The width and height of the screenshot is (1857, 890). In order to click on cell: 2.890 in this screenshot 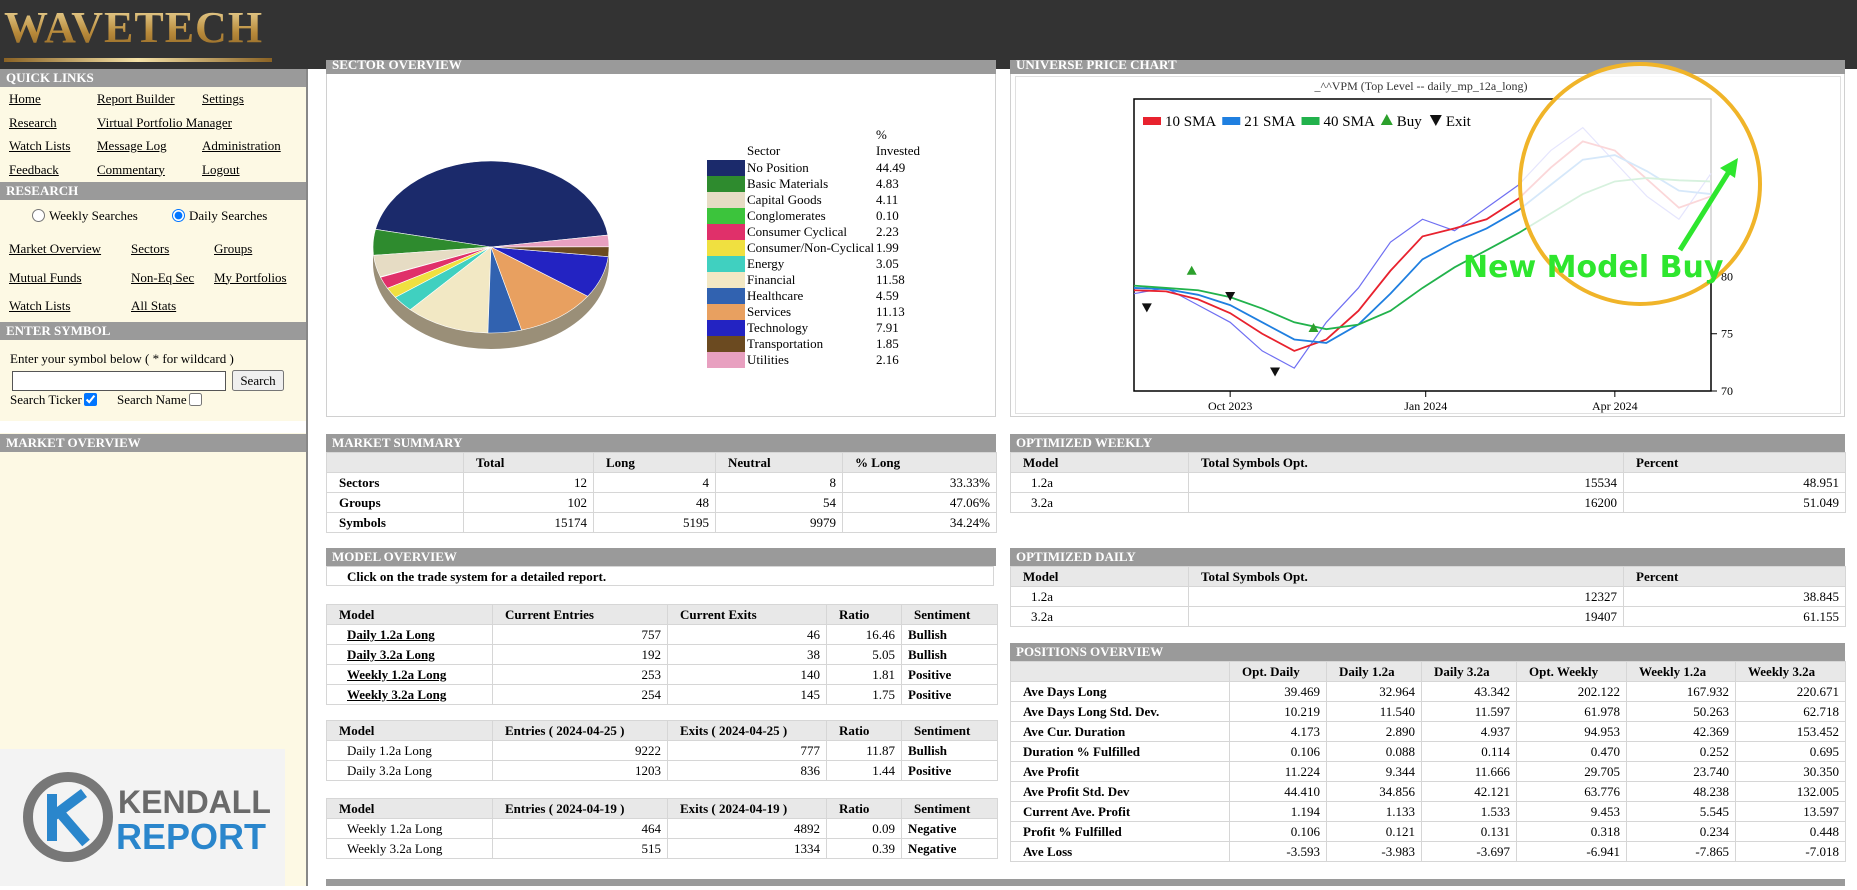, I will do `click(1374, 731)`.